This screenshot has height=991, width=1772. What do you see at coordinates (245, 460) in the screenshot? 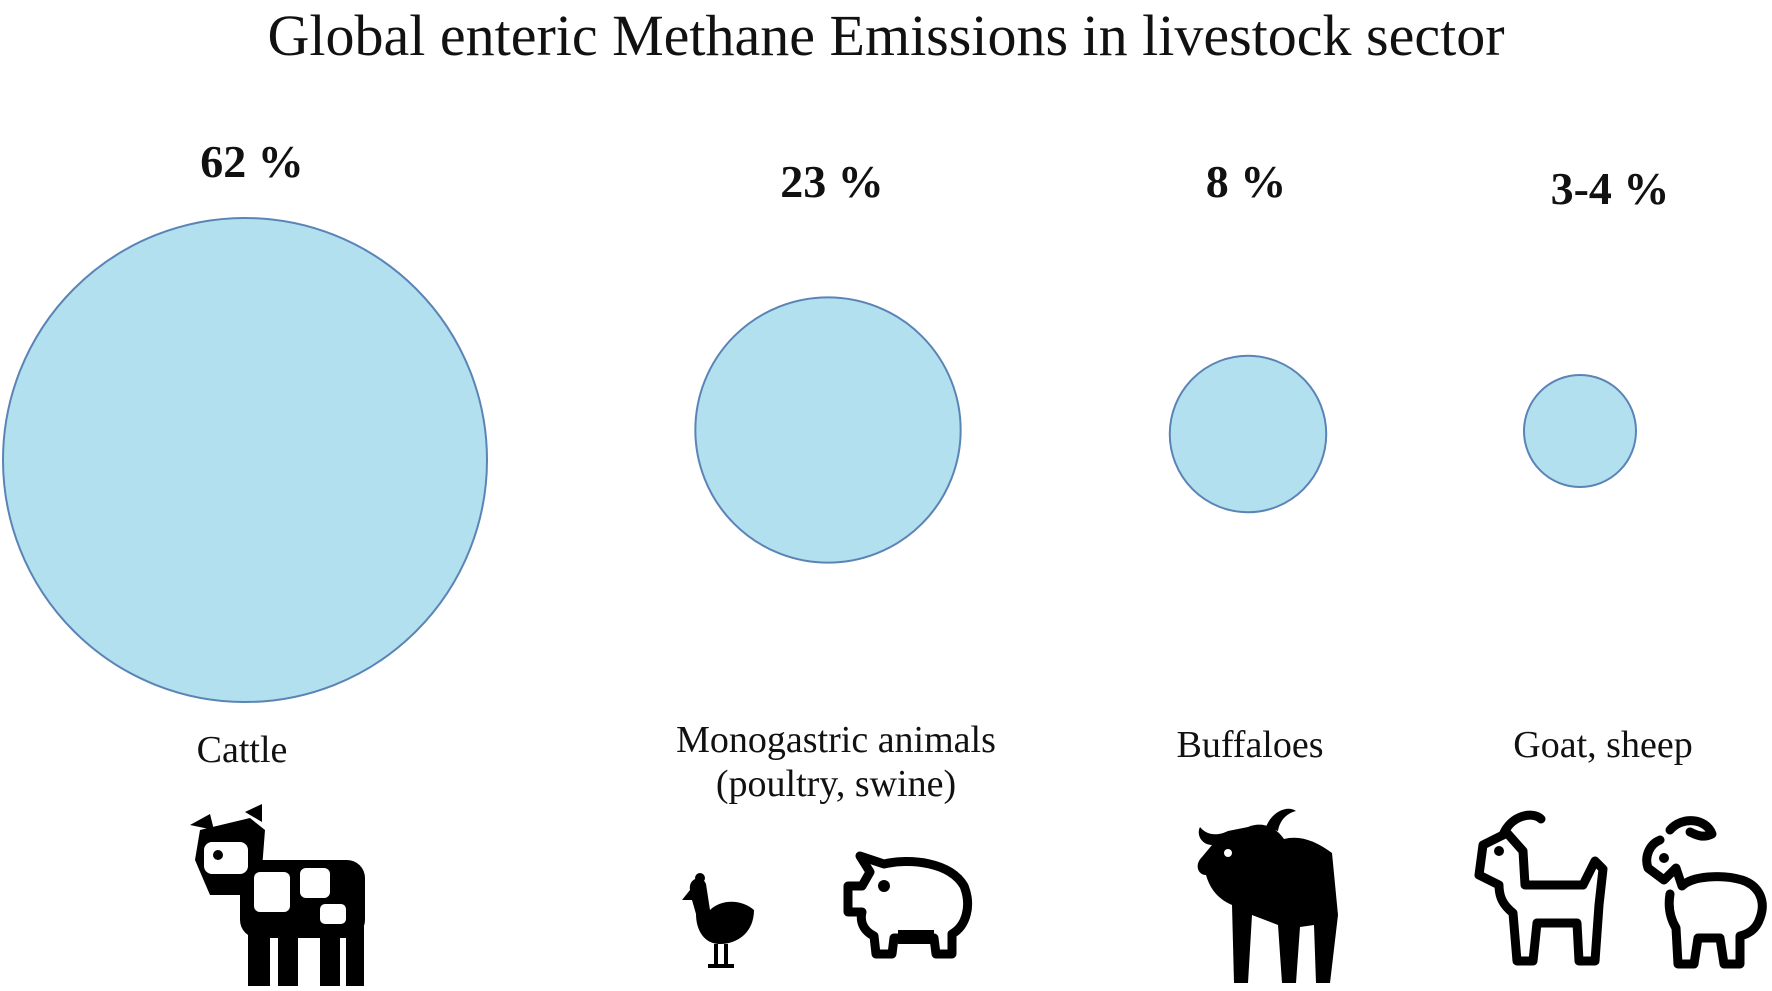
I see `bubble-cattle` at bounding box center [245, 460].